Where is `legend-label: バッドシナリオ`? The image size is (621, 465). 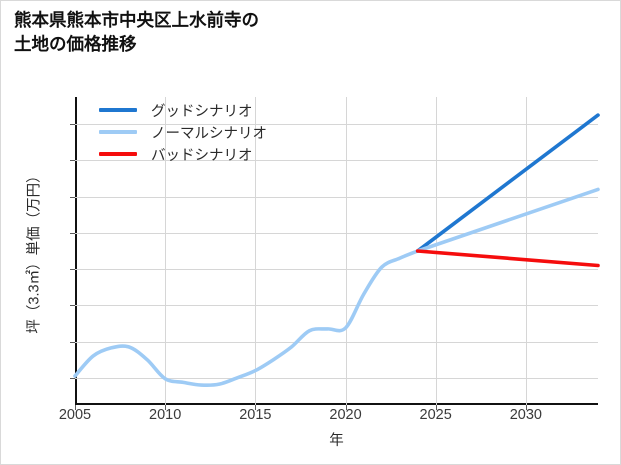
legend-label: バッドシナリオ is located at coordinates (202, 155).